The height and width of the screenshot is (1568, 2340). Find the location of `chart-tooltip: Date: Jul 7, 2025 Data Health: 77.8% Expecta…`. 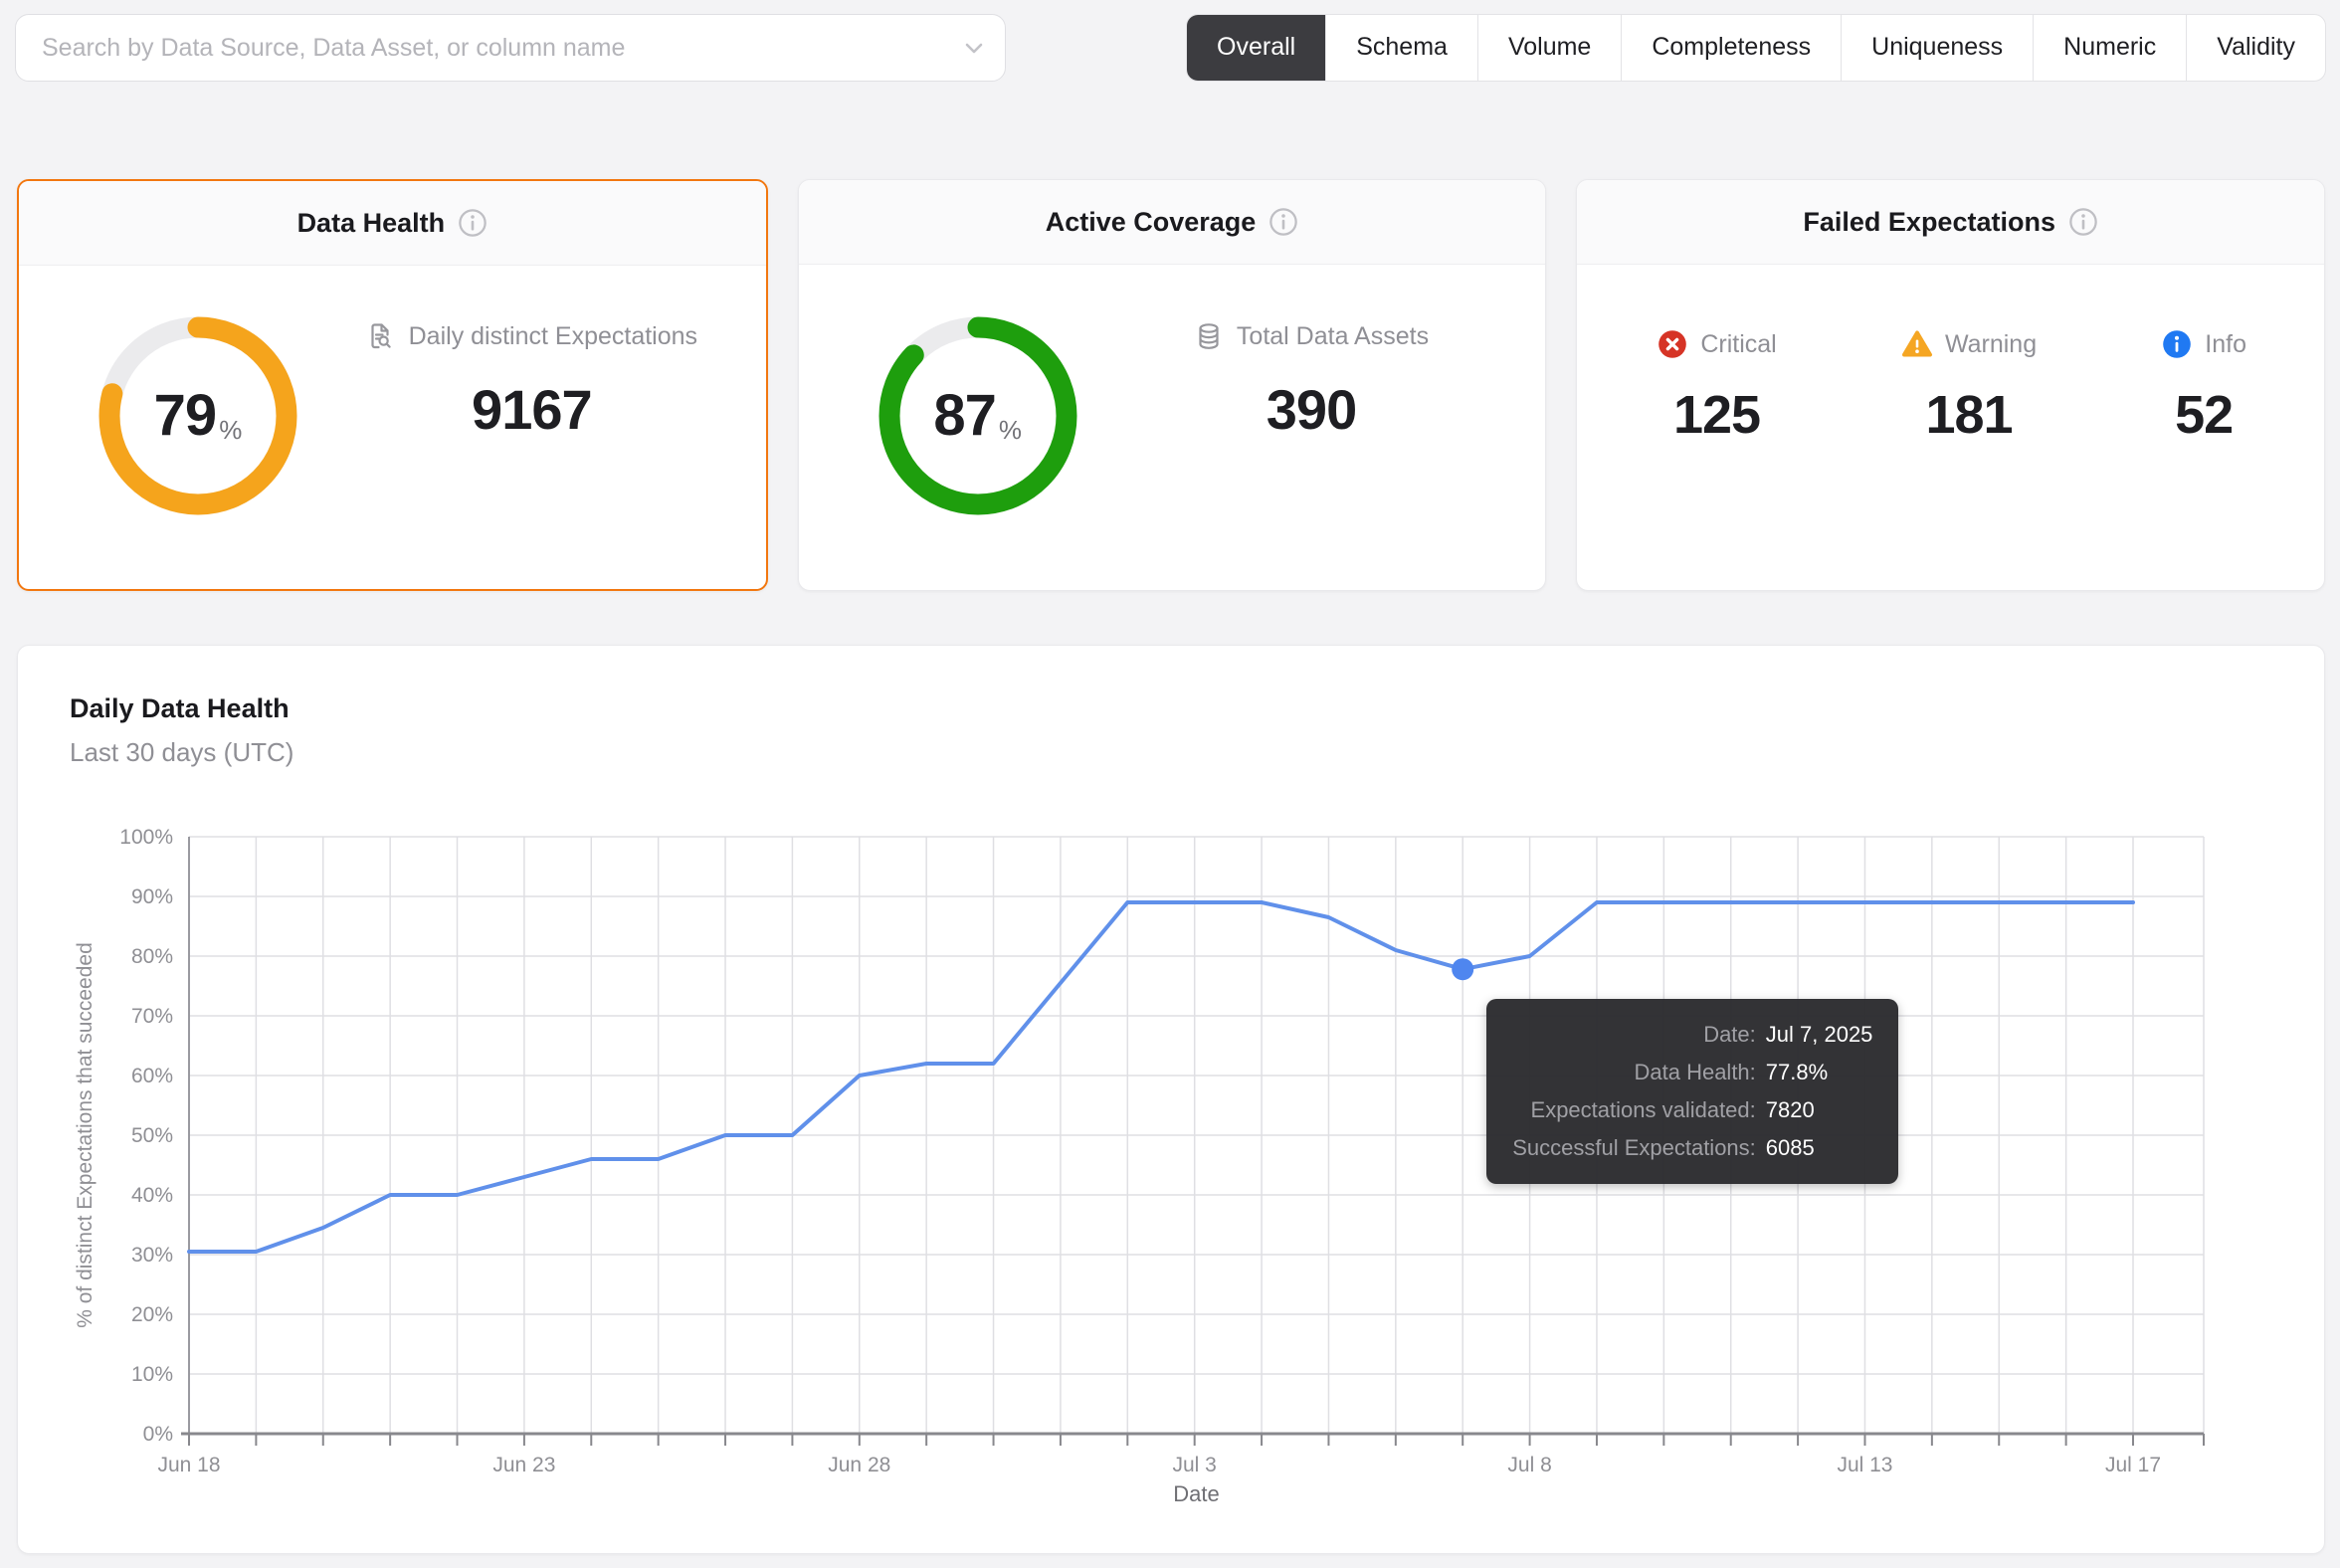

chart-tooltip: Date: Jul 7, 2025 Data Health: 77.8% Expecta… is located at coordinates (1692, 1092).